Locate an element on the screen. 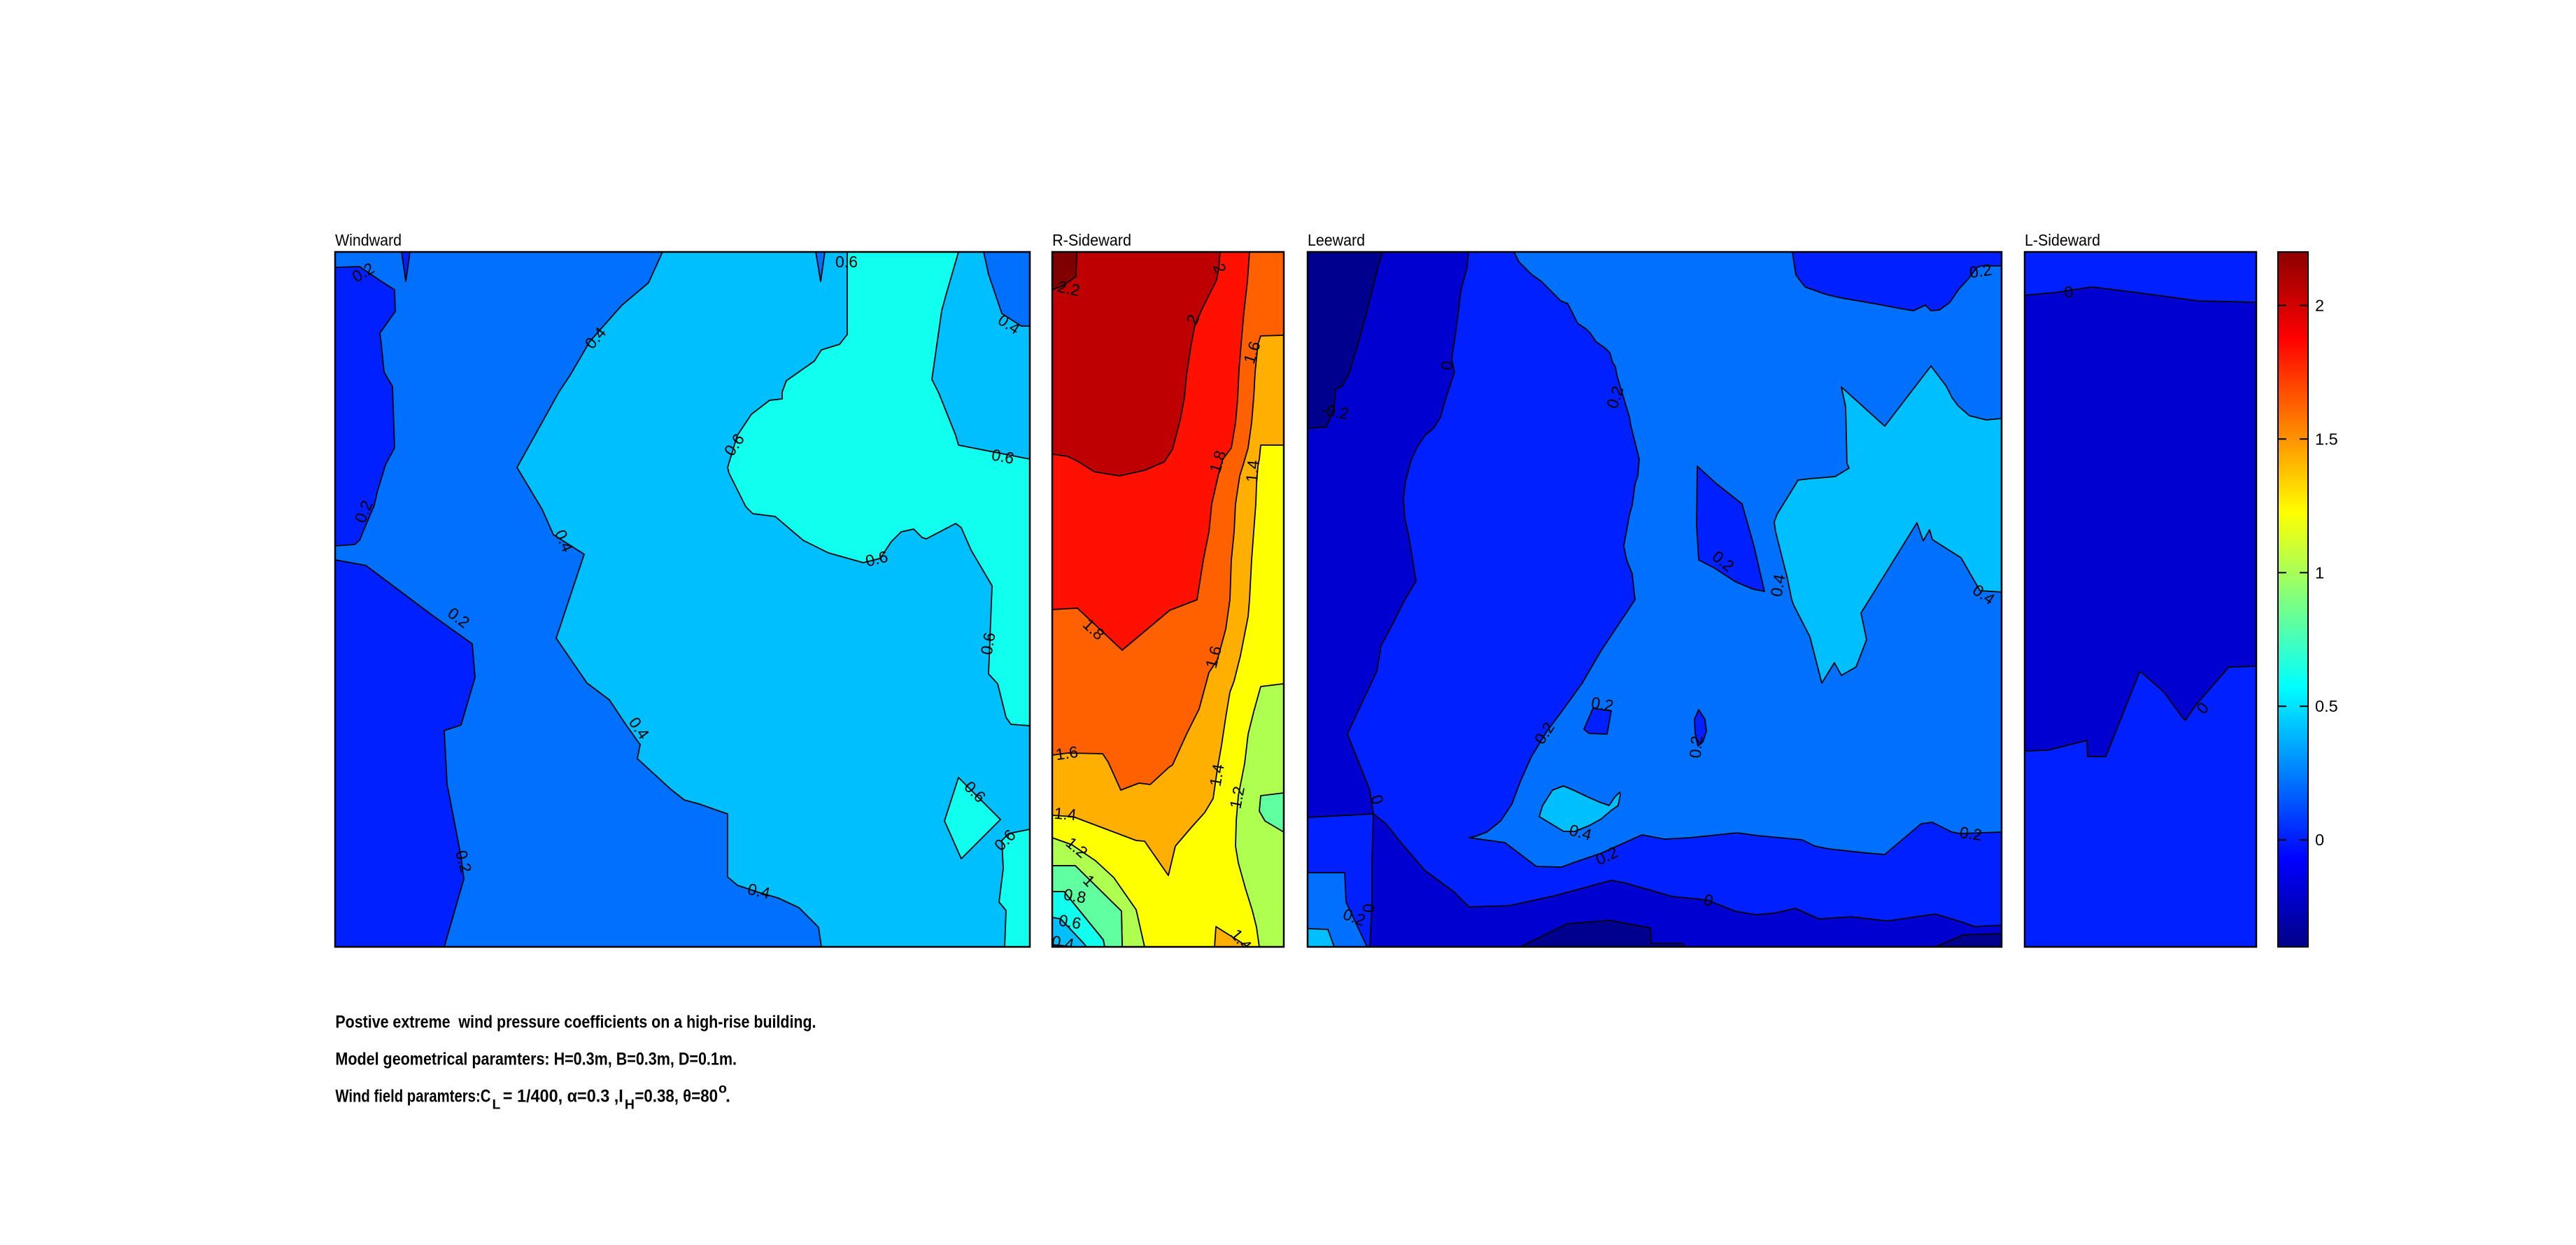  svg-text: L is located at coordinates (497, 1105).